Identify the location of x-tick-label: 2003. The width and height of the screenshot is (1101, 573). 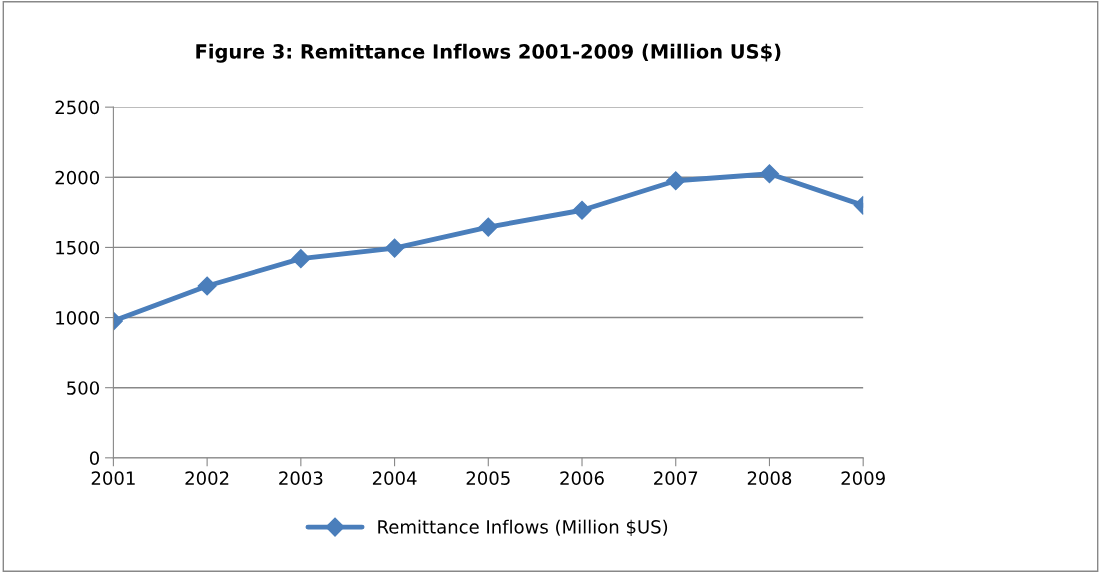
(301, 478).